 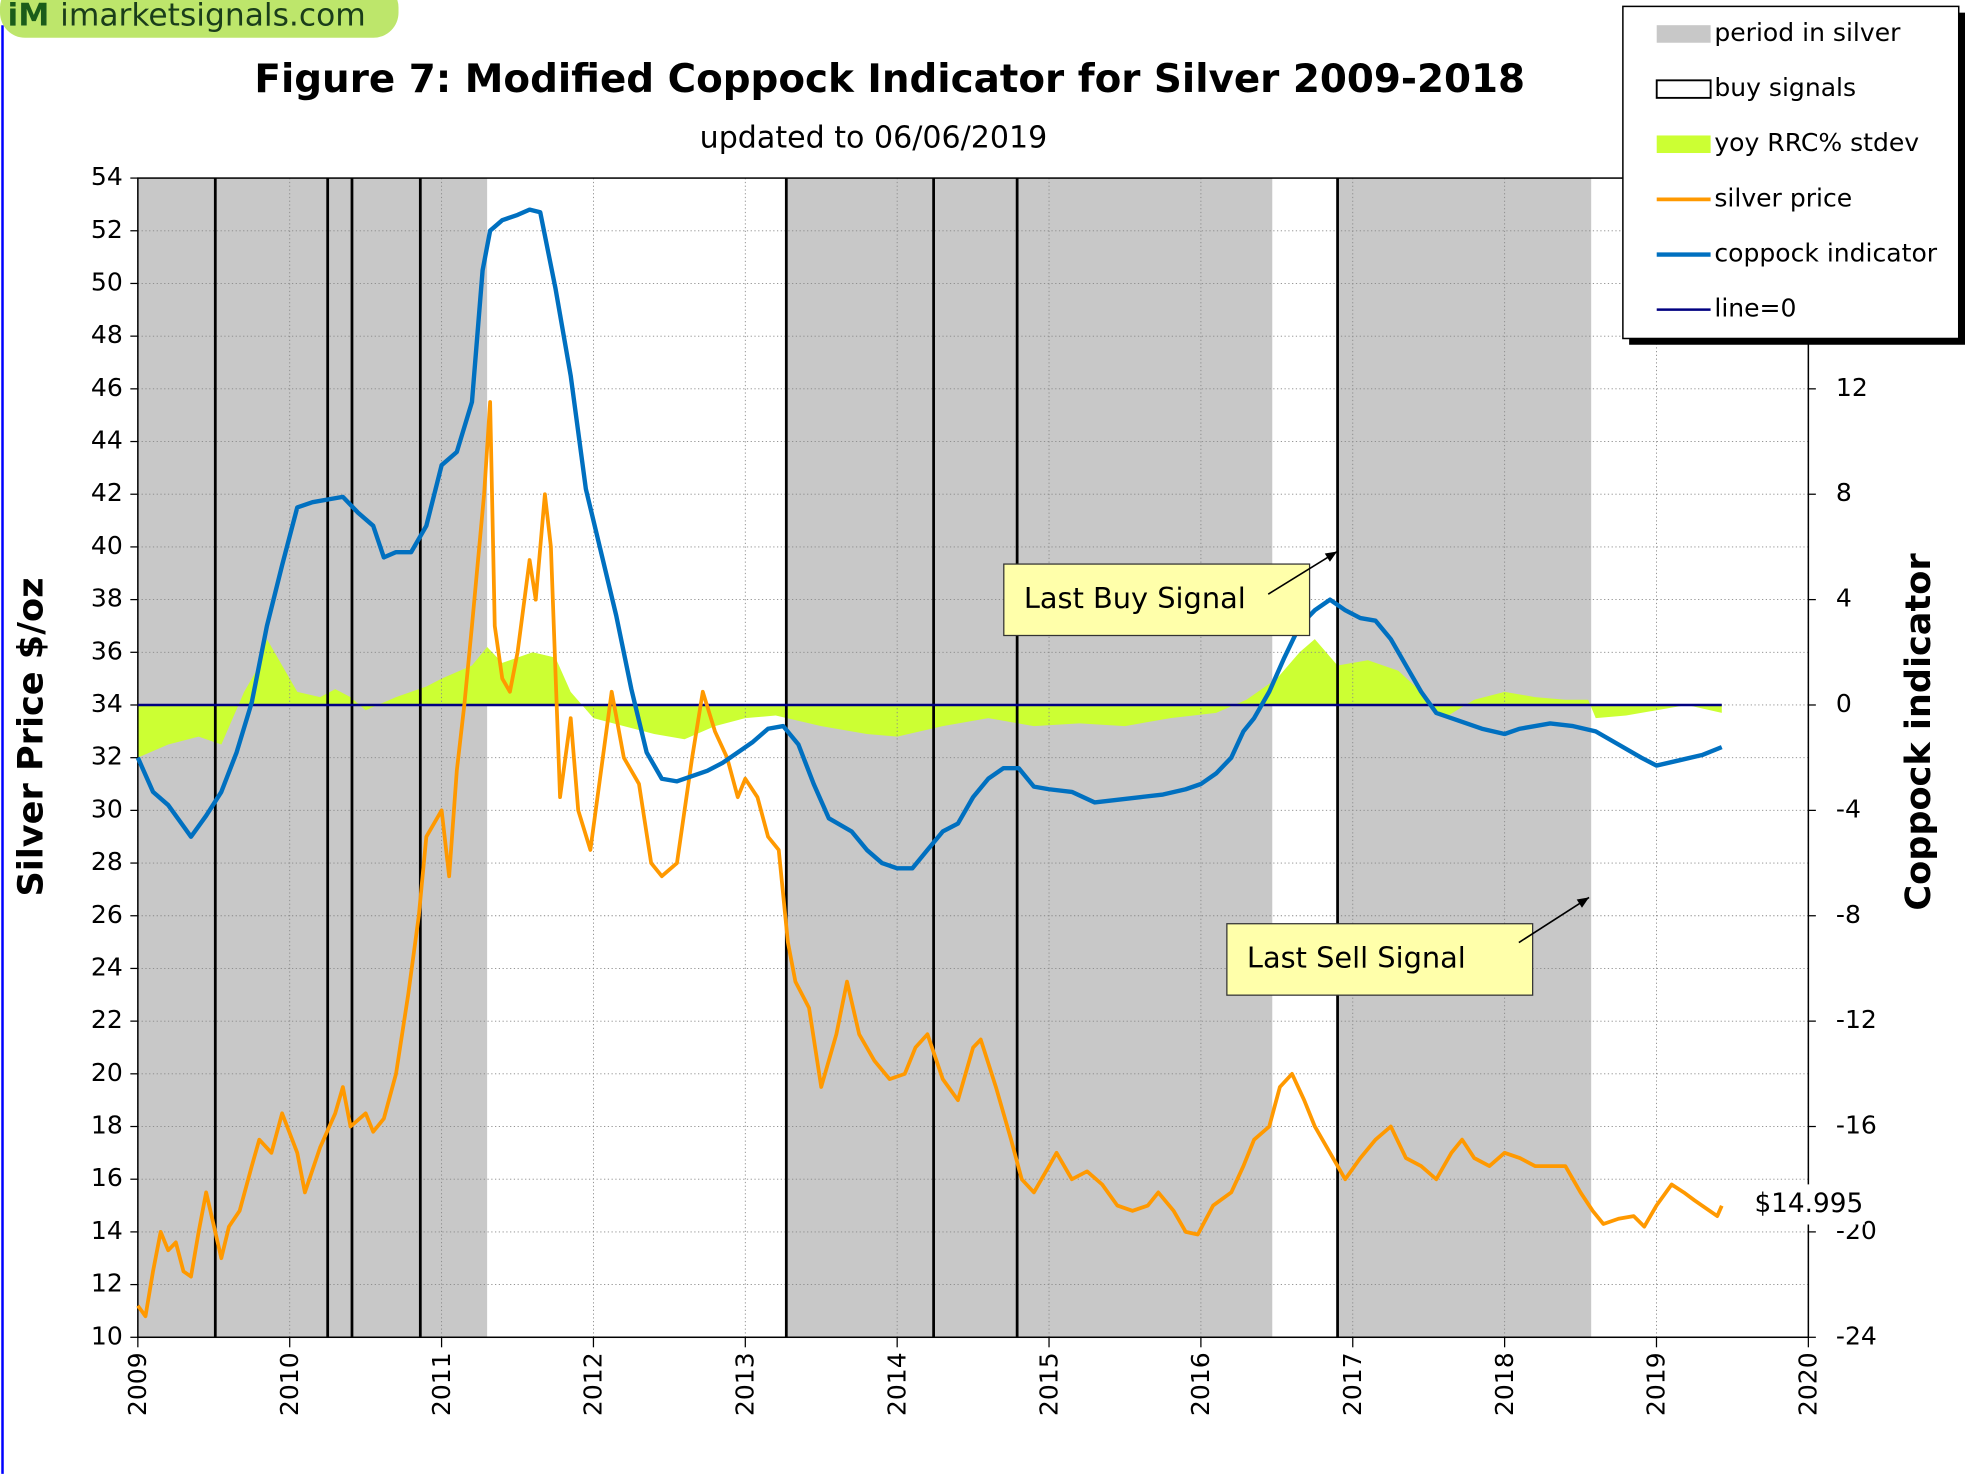 What do you see at coordinates (107, 440) in the screenshot?
I see `y-tick-label: 44` at bounding box center [107, 440].